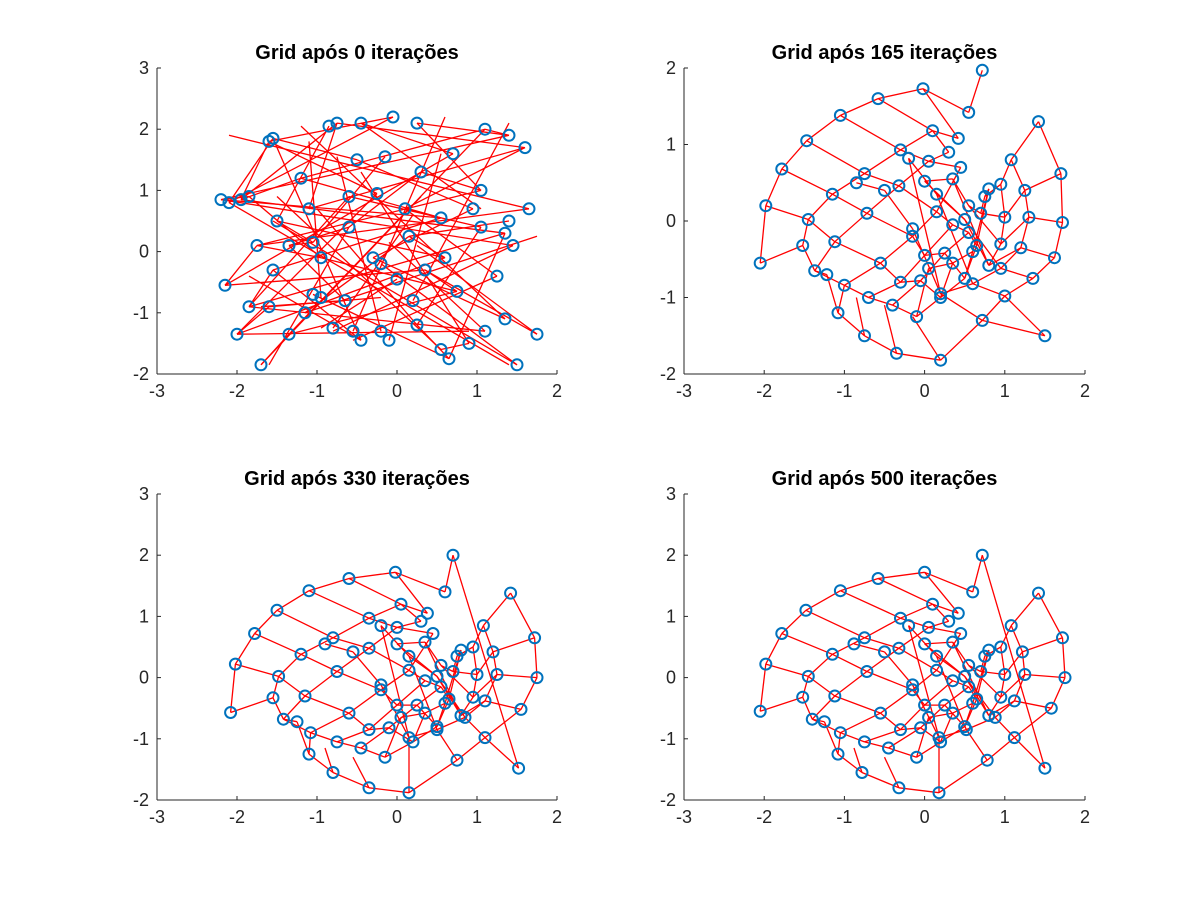  What do you see at coordinates (144, 494) in the screenshot?
I see `y-tick-label: 3` at bounding box center [144, 494].